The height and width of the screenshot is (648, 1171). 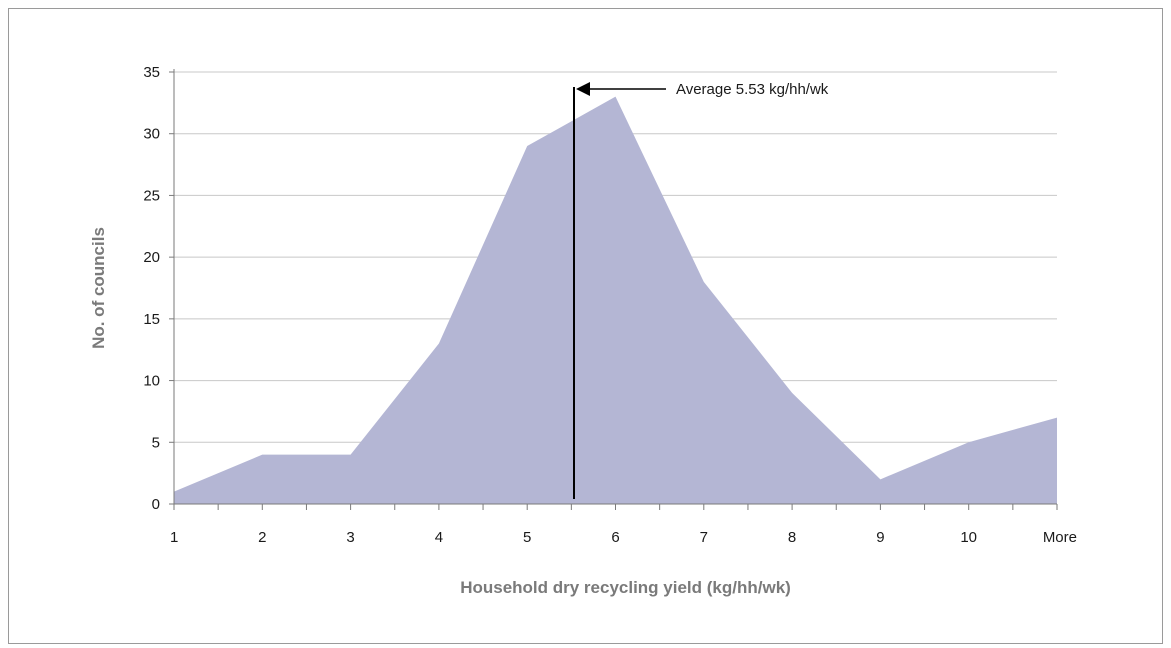 I want to click on x-tick-label: 4, so click(x=439, y=537).